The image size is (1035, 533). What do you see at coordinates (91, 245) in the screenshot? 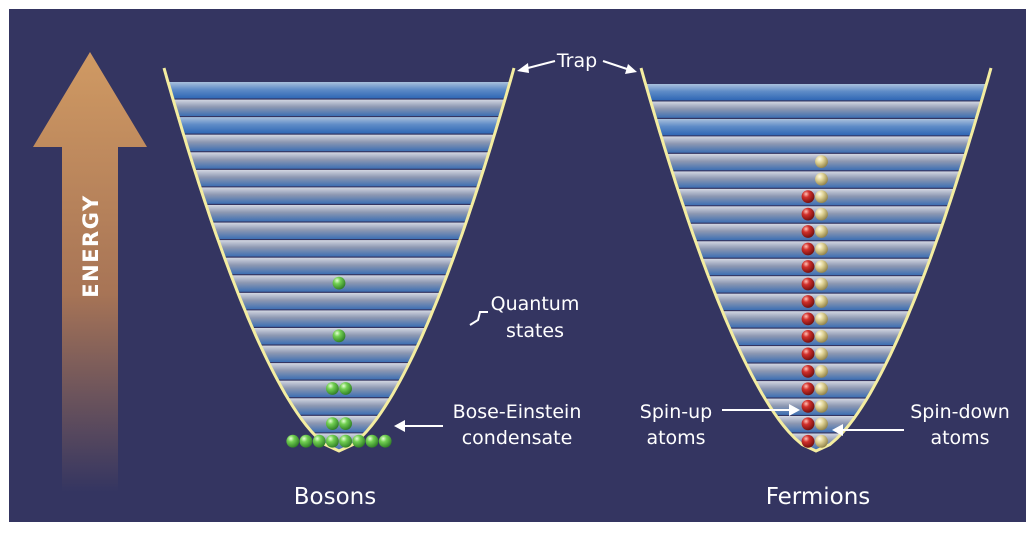
I see `energy-label: ENERGY` at bounding box center [91, 245].